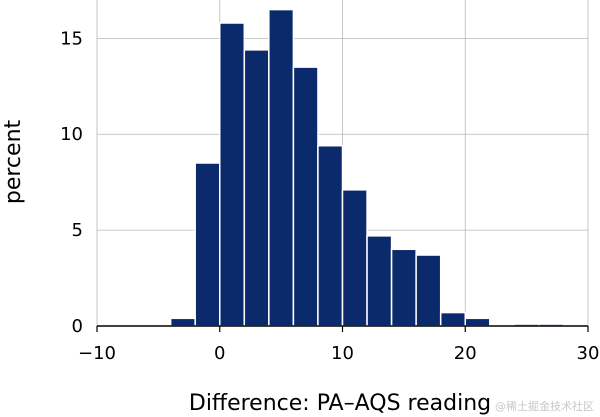 This screenshot has width=600, height=417. Describe the element at coordinates (71, 182) in the screenshot. I see `y-axis-ticks: 0 5 10 15` at that location.